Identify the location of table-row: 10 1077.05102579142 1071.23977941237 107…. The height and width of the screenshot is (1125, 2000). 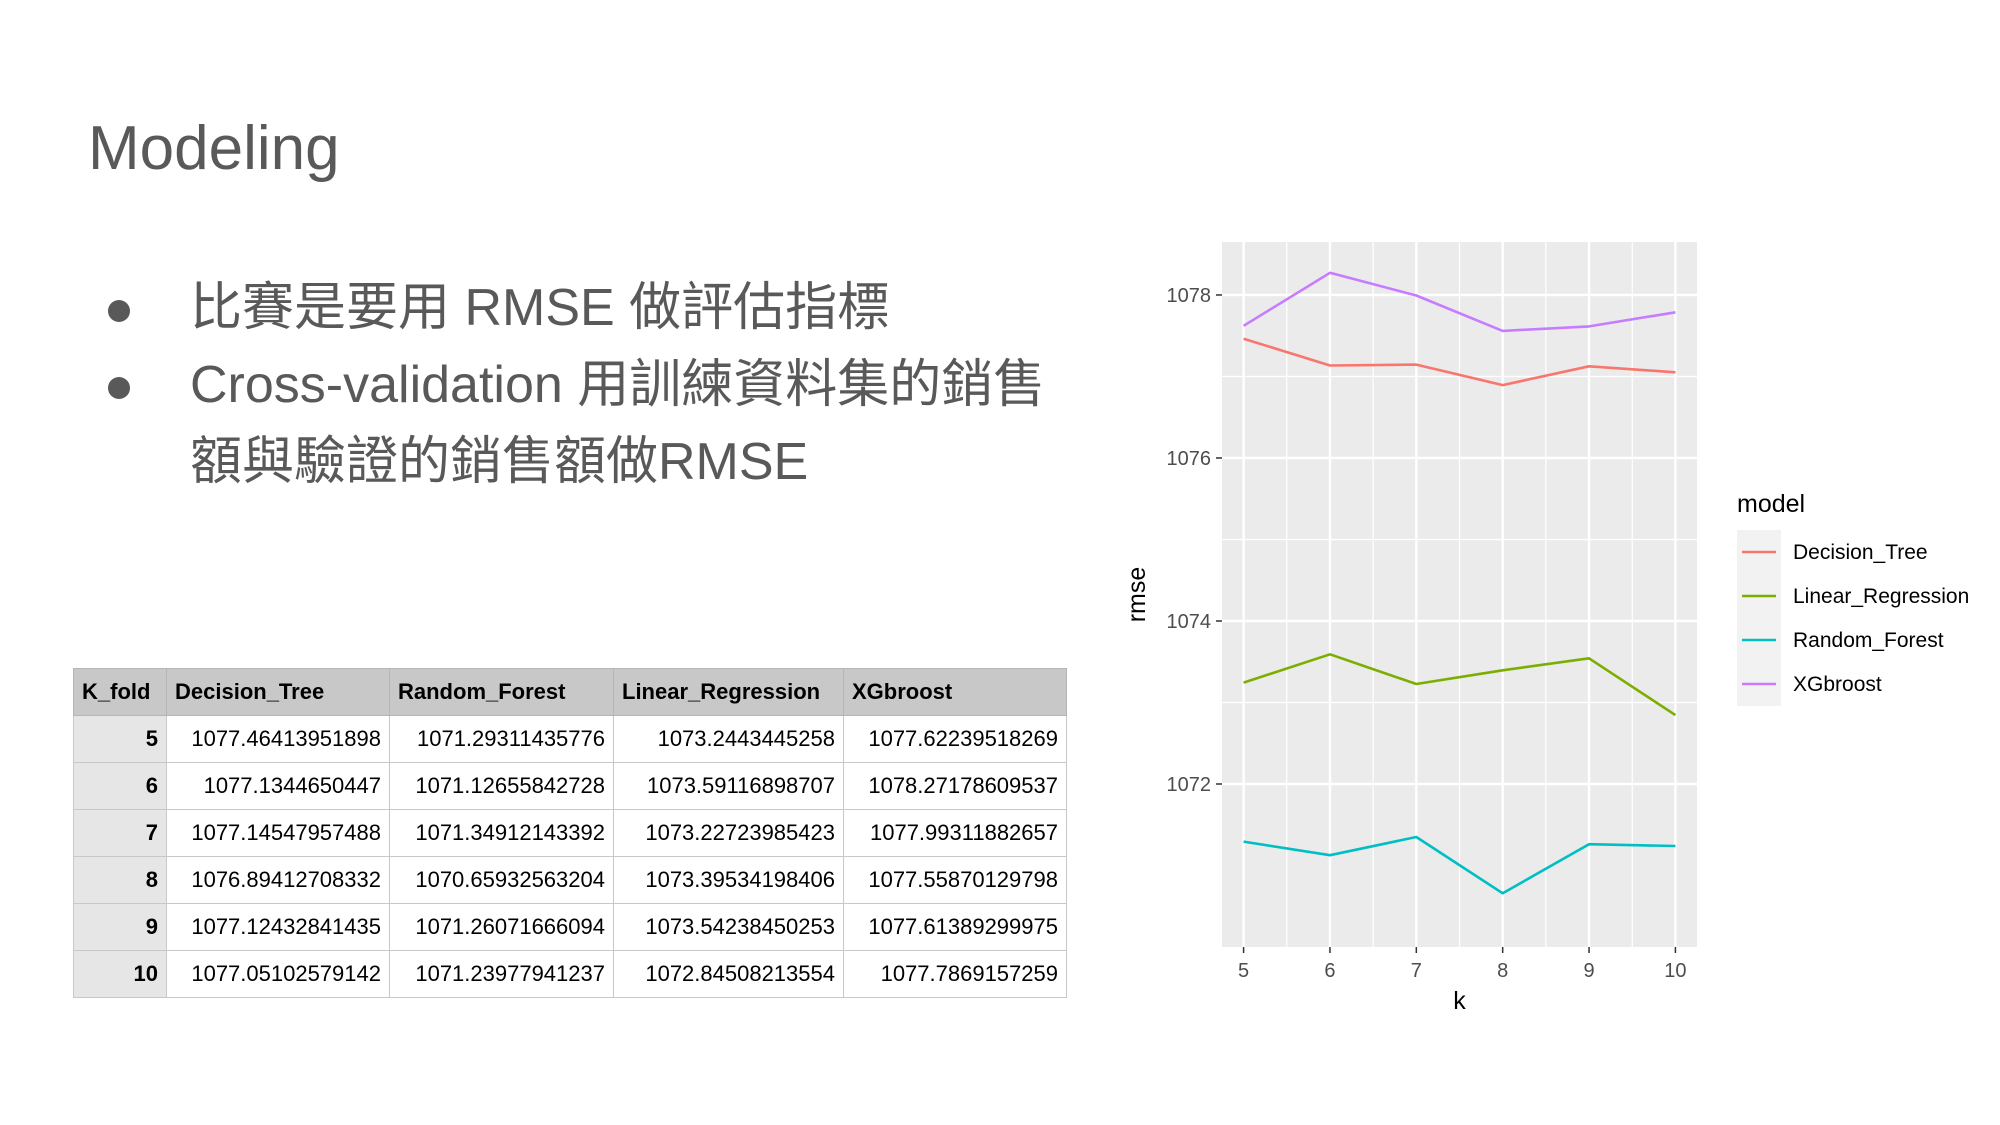
(570, 974).